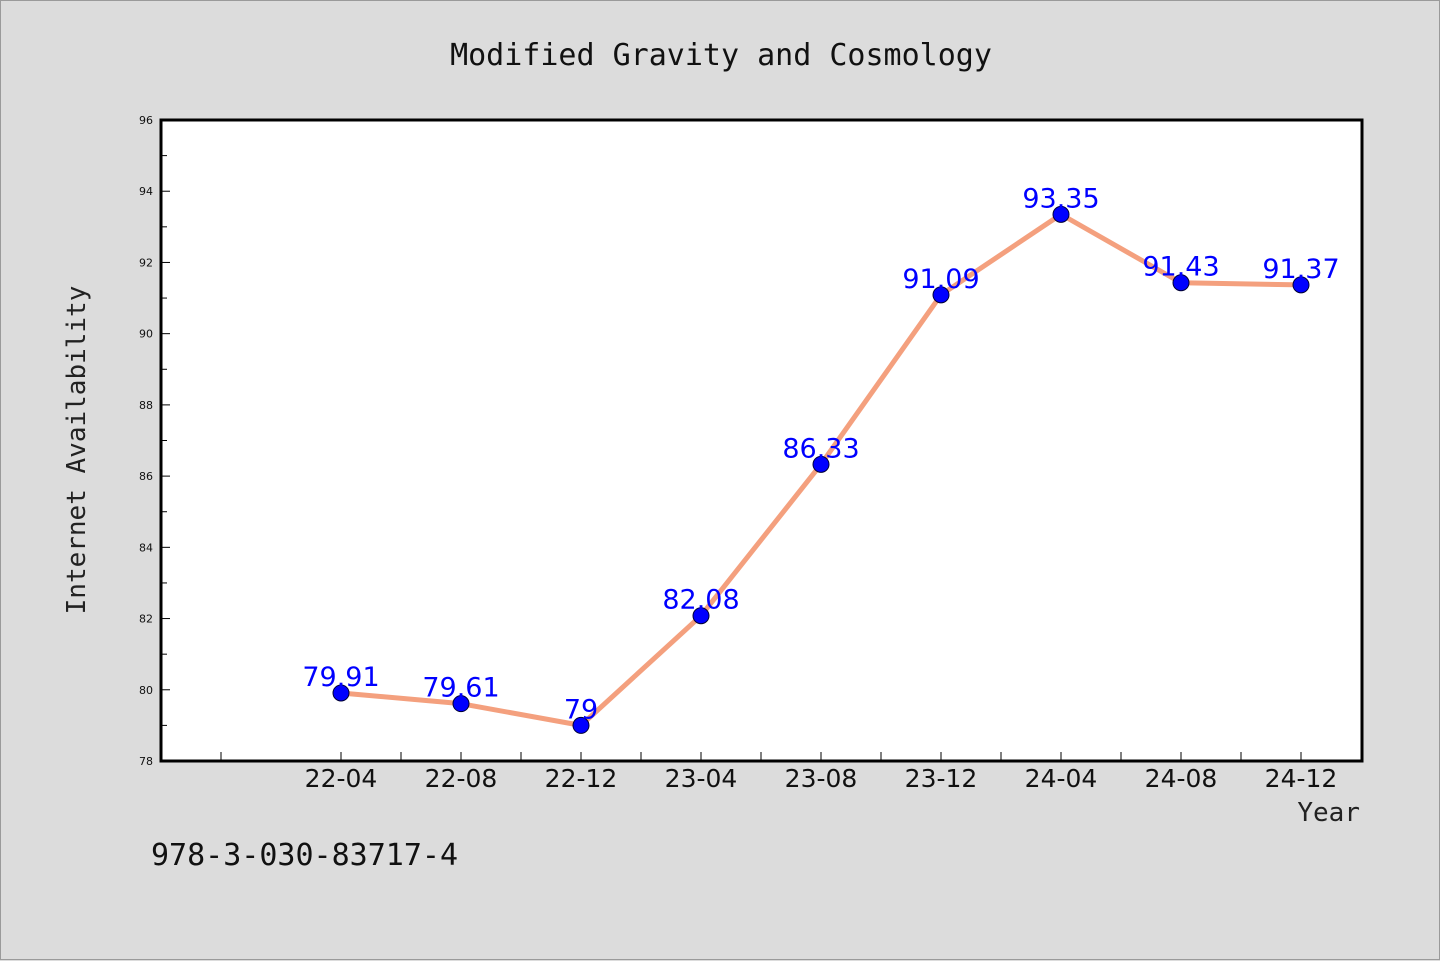 Image resolution: width=1440 pixels, height=961 pixels. I want to click on x-tick-label: 22-04, so click(341, 778).